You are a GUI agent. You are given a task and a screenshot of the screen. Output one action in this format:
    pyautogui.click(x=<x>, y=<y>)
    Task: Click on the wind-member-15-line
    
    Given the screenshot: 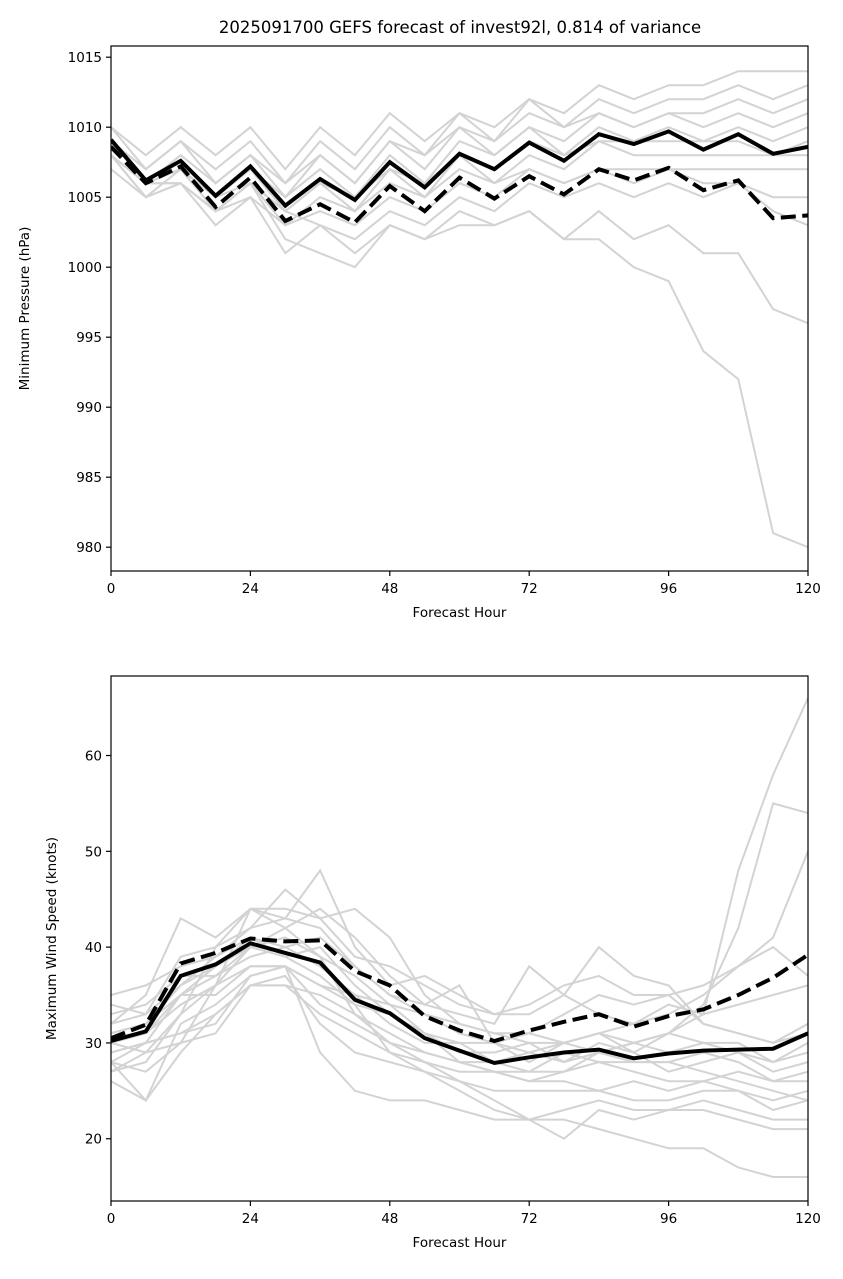 What is the action you would take?
    pyautogui.click(x=459, y=1043)
    